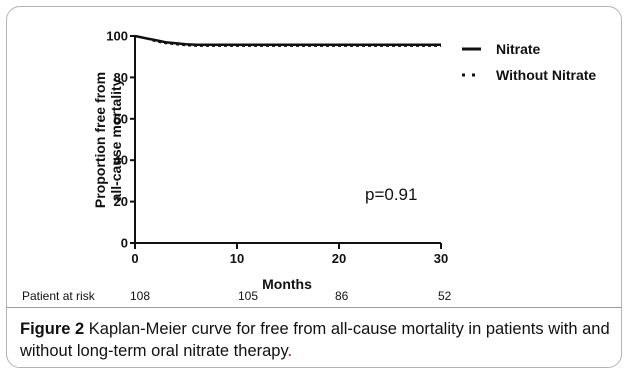  What do you see at coordinates (124, 243) in the screenshot?
I see `y-tick-label: 0` at bounding box center [124, 243].